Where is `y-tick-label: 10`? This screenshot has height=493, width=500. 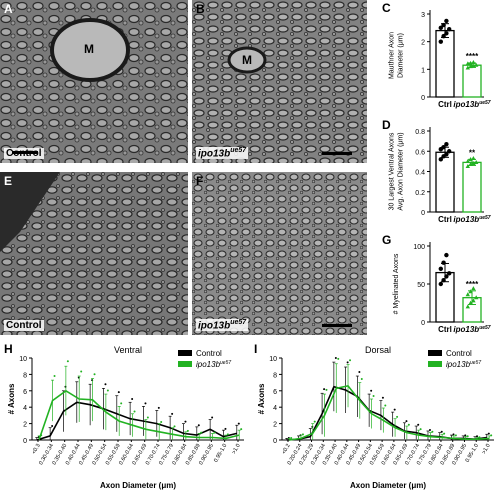 y-tick-label: 10 is located at coordinates (23, 359).